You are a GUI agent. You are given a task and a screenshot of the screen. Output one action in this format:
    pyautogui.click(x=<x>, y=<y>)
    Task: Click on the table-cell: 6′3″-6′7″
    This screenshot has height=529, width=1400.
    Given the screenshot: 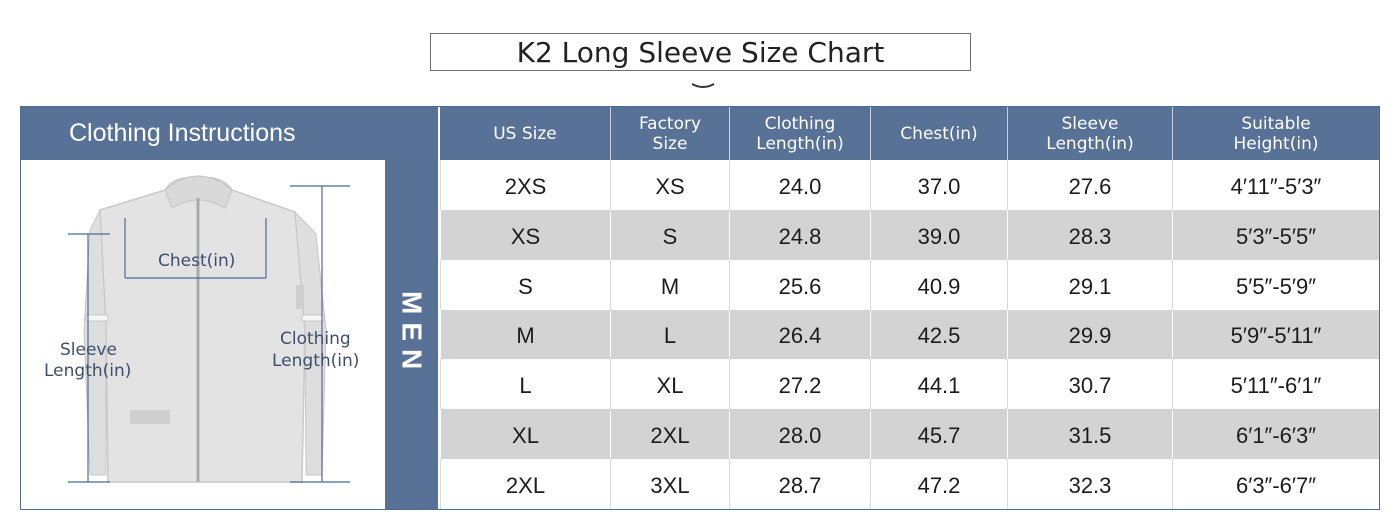 What is the action you would take?
    pyautogui.click(x=1275, y=484)
    